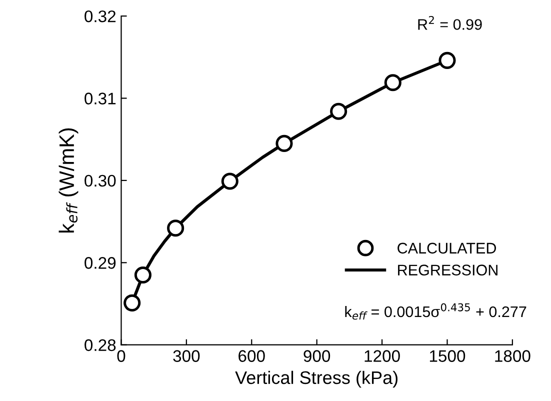  What do you see at coordinates (317, 356) in the screenshot?
I see `x-tick-label: 900` at bounding box center [317, 356].